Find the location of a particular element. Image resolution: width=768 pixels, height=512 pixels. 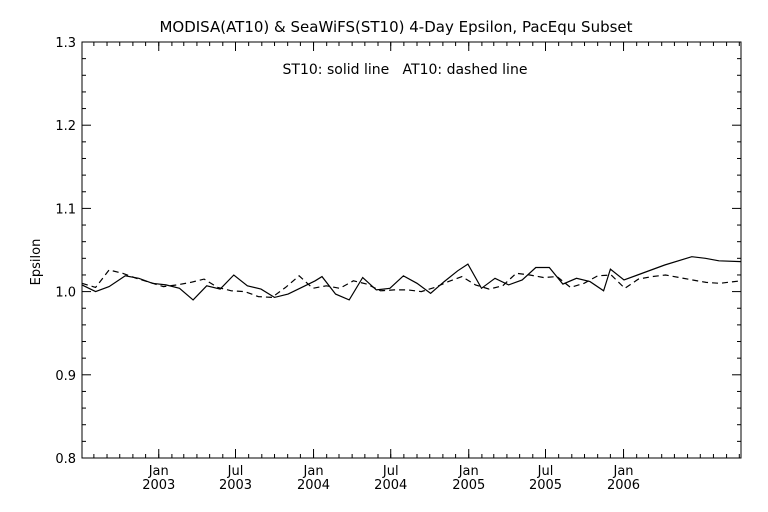

y-tick-label: 0.8 is located at coordinates (65, 459).